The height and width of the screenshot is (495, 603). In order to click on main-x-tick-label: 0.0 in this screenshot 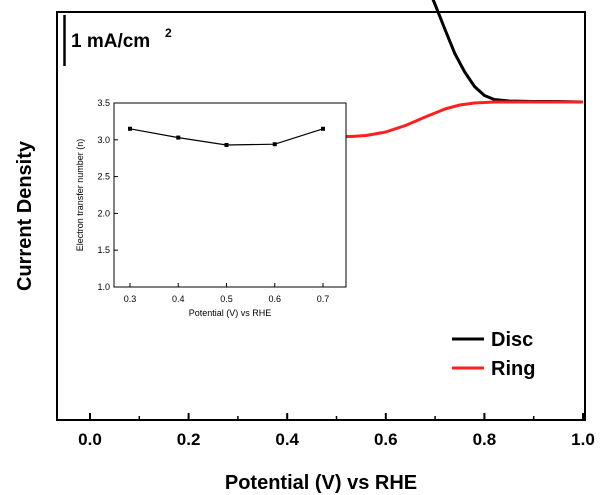, I will do `click(90, 439)`.